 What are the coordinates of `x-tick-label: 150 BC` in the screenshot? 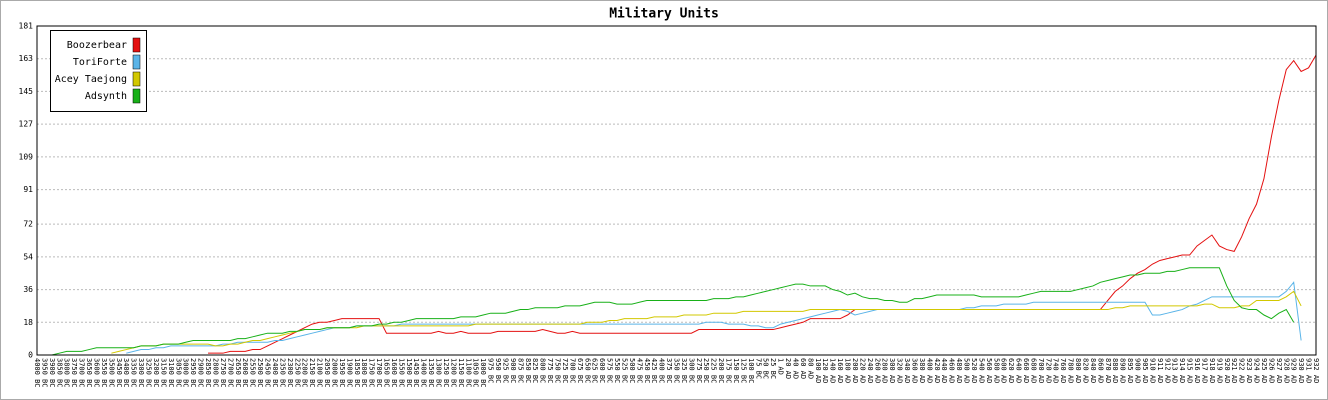 It's located at (736, 370).